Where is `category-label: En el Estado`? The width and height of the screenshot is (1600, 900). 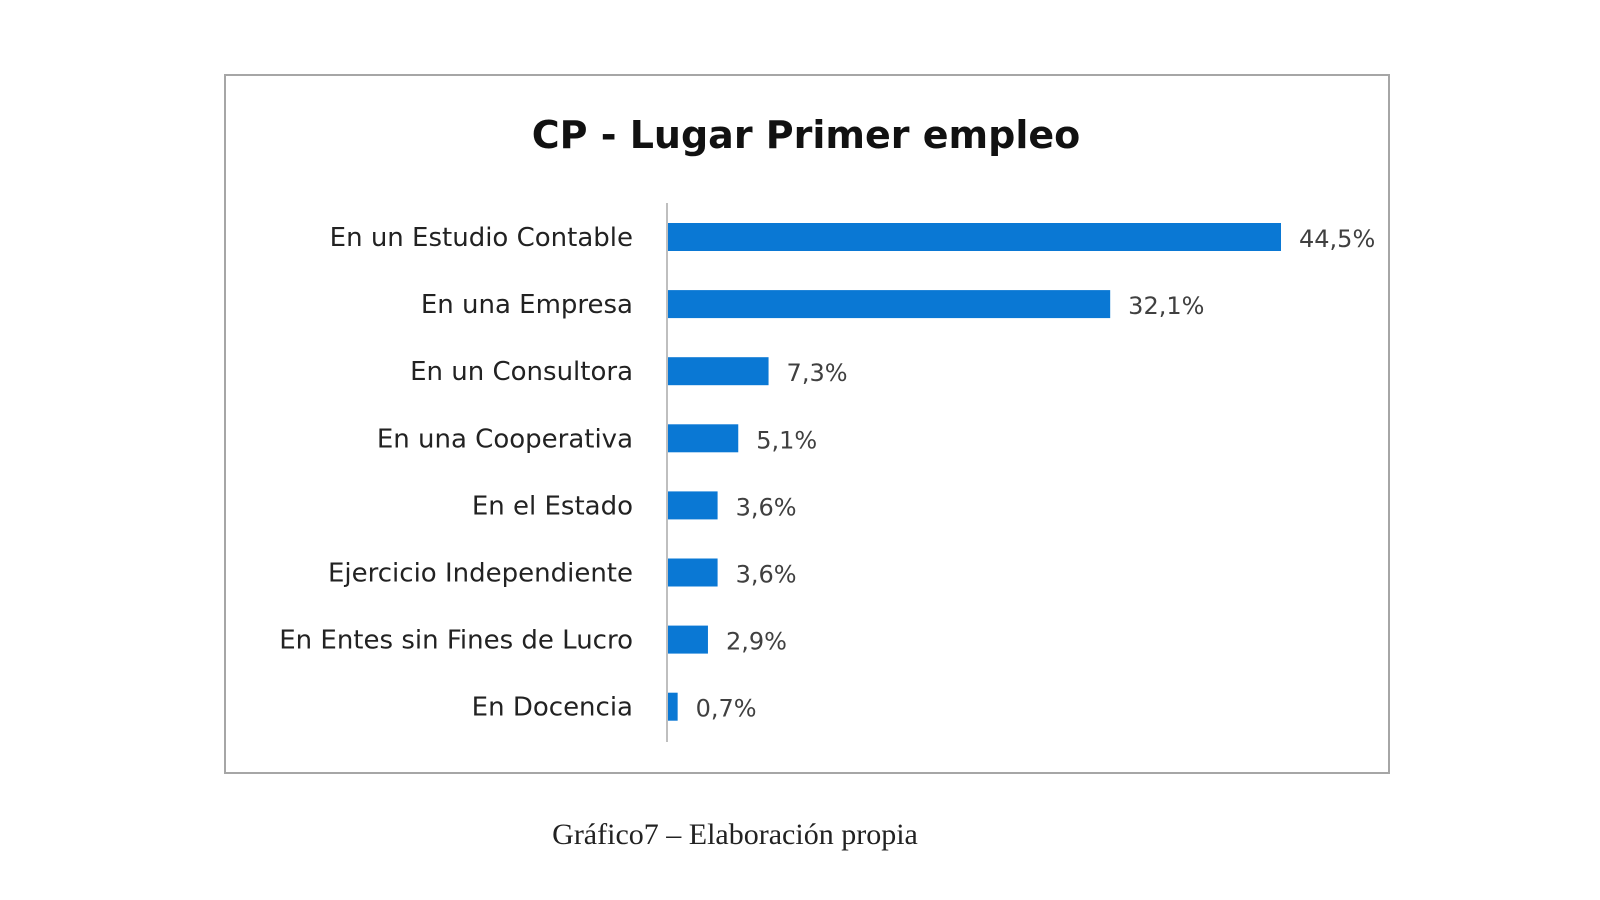 category-label: En el Estado is located at coordinates (552, 506).